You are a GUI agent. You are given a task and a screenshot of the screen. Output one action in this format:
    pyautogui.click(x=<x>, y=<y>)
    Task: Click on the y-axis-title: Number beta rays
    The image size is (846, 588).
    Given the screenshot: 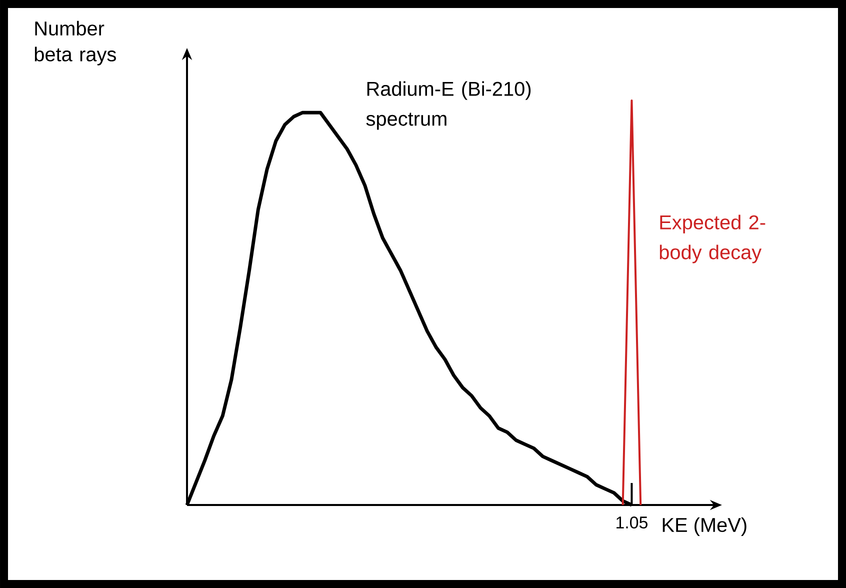 What is the action you would take?
    pyautogui.click(x=75, y=43)
    